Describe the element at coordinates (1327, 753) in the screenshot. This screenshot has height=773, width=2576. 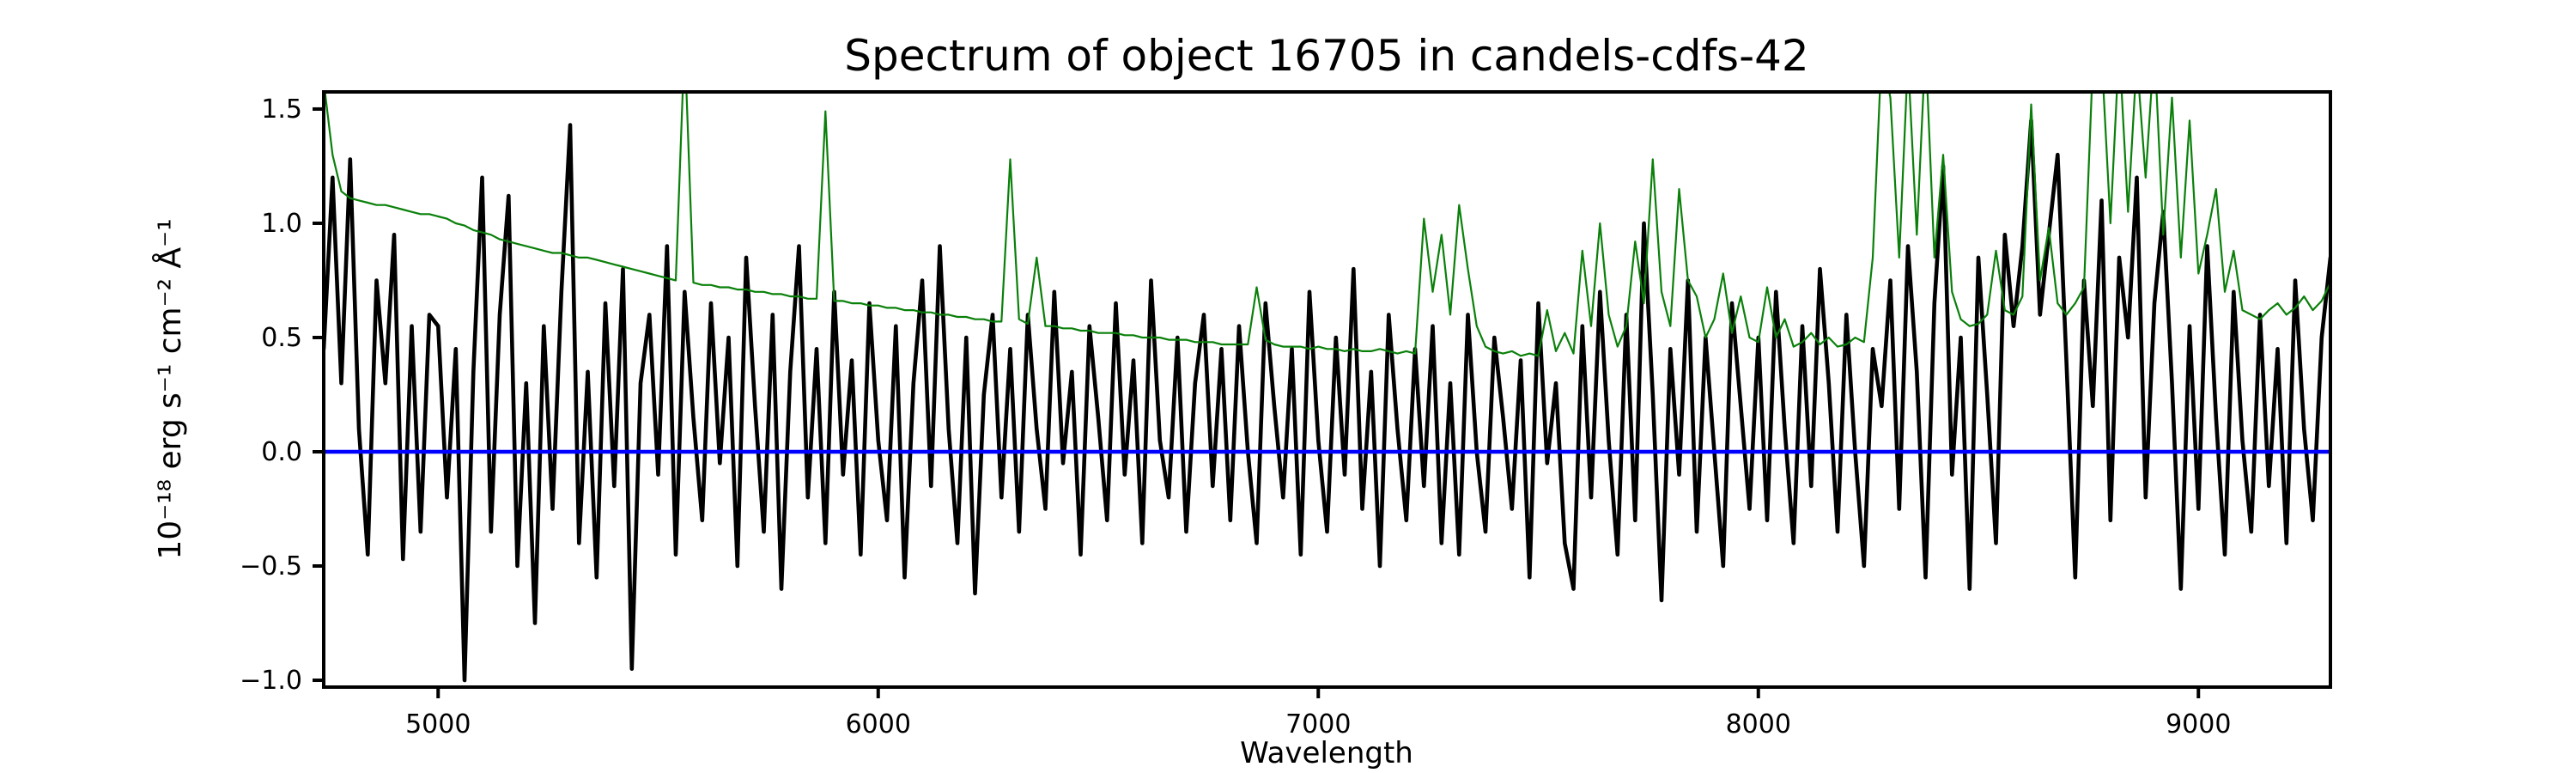
I see `x-axis-label: Wavelength` at that location.